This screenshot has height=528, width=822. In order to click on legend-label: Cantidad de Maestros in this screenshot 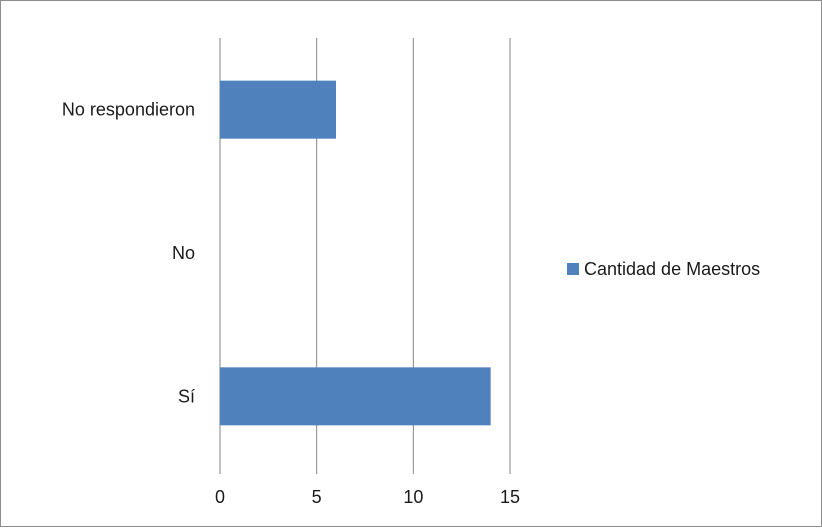, I will do `click(672, 269)`.